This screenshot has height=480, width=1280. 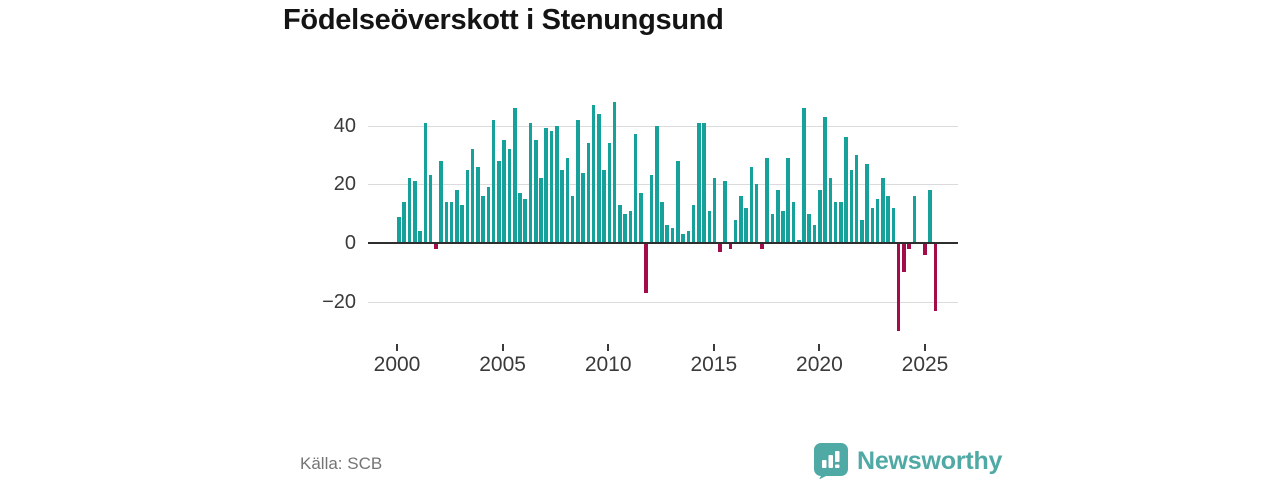 I want to click on x-axis-label: 2015, so click(x=714, y=364).